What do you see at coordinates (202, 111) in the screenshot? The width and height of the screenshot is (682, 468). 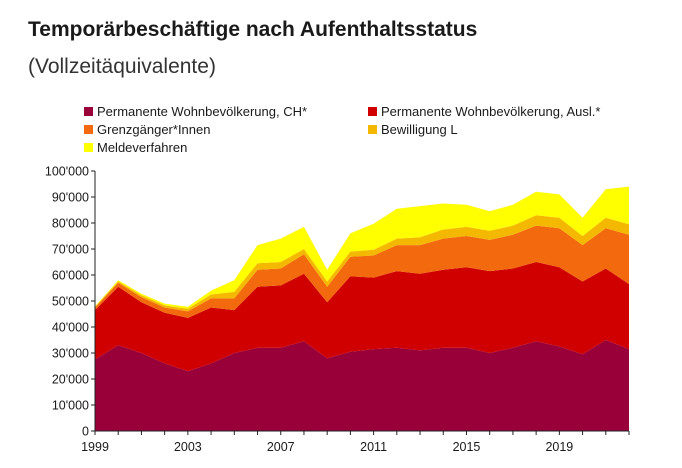 I see `legend-label-ch: Permanente Wohnbevölkerung, CH*` at bounding box center [202, 111].